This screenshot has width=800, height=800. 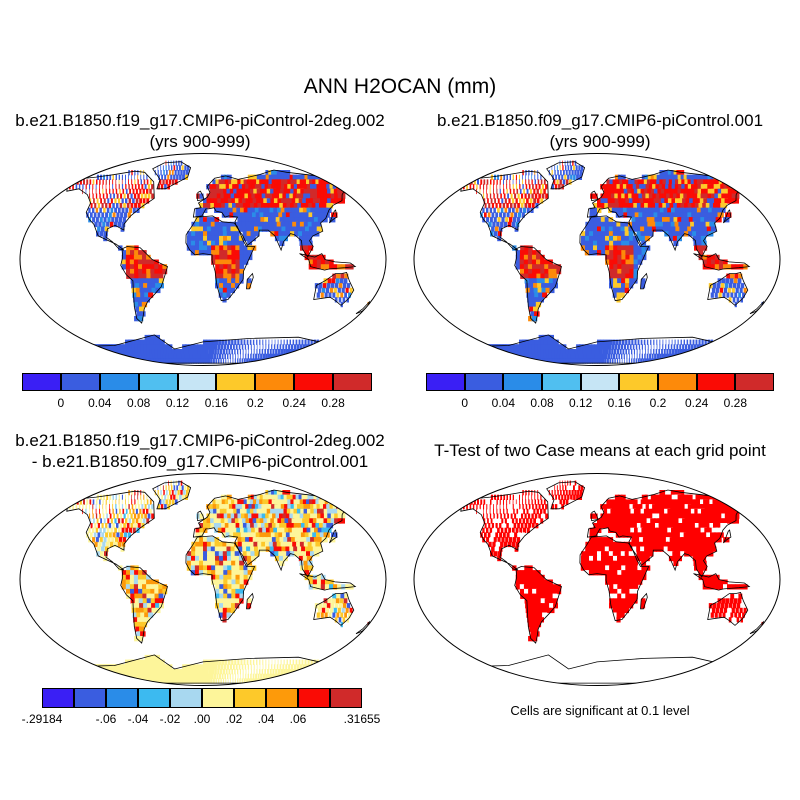 I want to click on map-ttest-coast-indonesia, so click(x=722, y=582).